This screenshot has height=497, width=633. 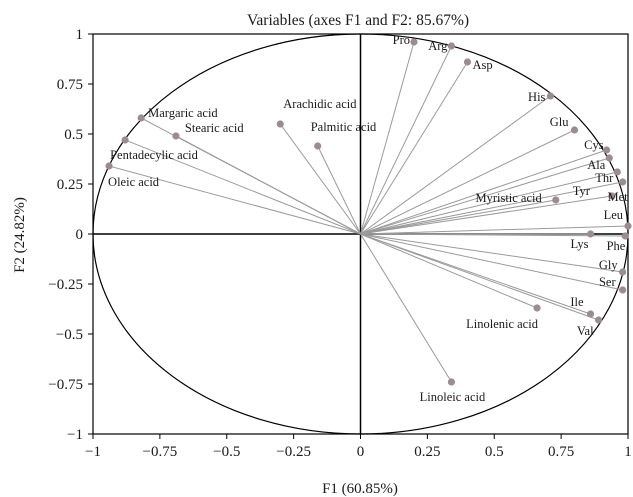 What do you see at coordinates (141, 118) in the screenshot?
I see `point-margaric-acid` at bounding box center [141, 118].